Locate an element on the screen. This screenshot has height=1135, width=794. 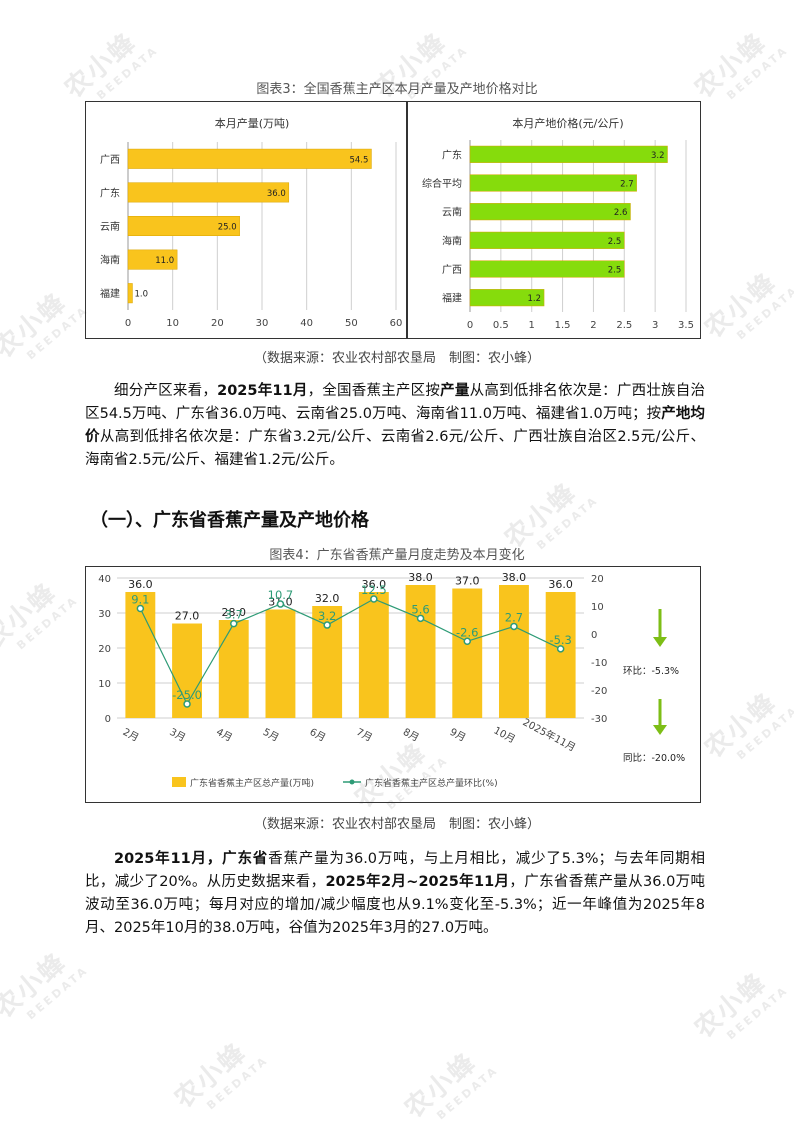
x-tick-label: 4月 is located at coordinates (224, 735).